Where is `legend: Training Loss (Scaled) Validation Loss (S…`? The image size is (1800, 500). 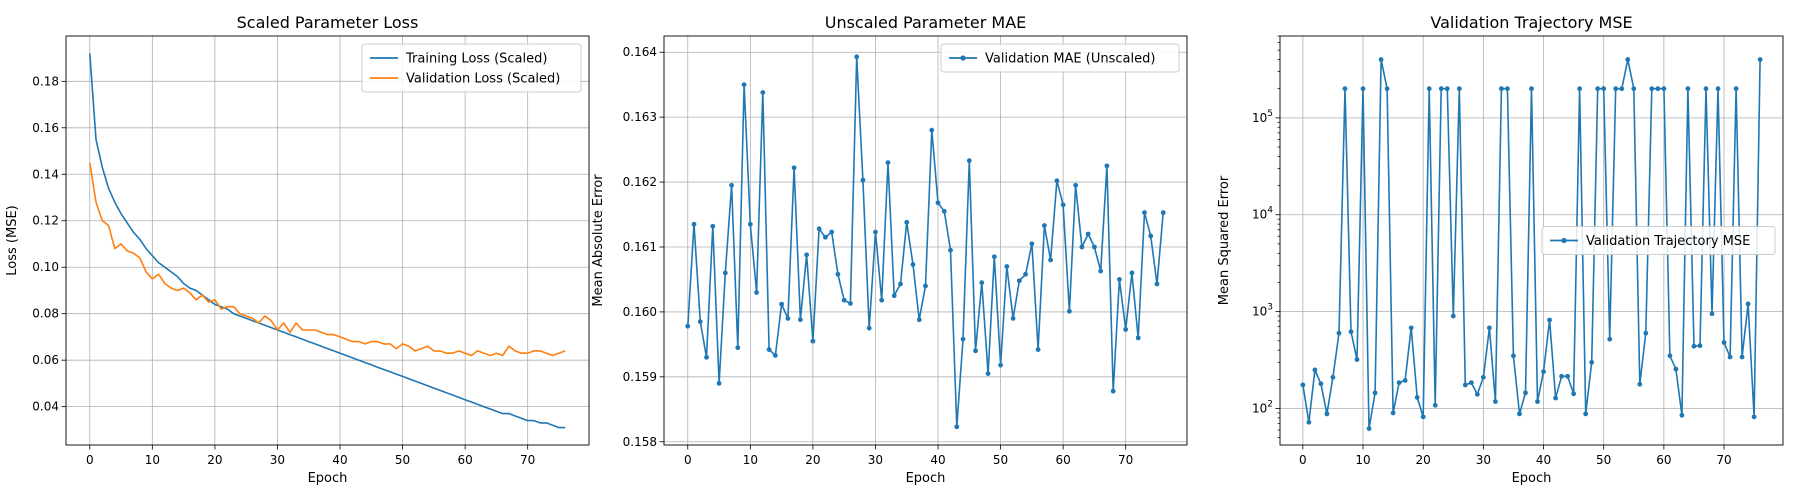
legend: Training Loss (Scaled) Validation Loss (S… is located at coordinates (471, 68).